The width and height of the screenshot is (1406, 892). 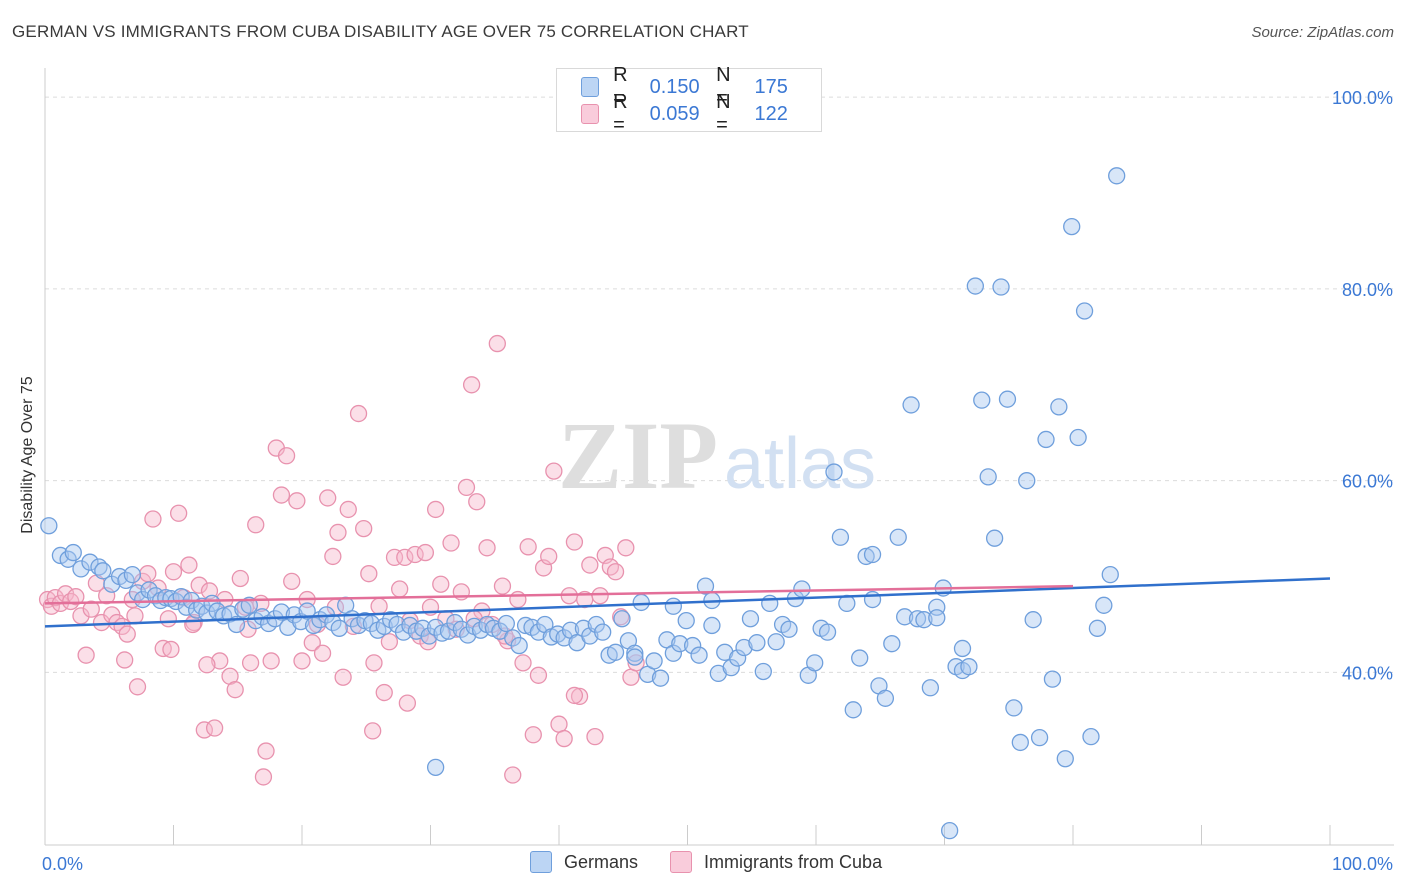 What do you see at coordinates (590, 114) in the screenshot?
I see `legend-swatch-cuba` at bounding box center [590, 114].